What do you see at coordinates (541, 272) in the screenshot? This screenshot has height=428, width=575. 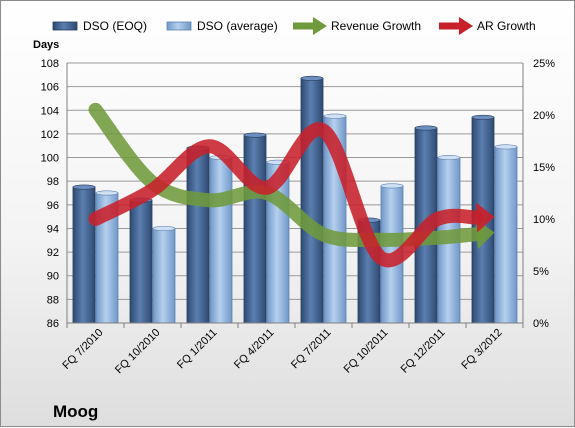 I see `y2-tick-label: 5%` at bounding box center [541, 272].